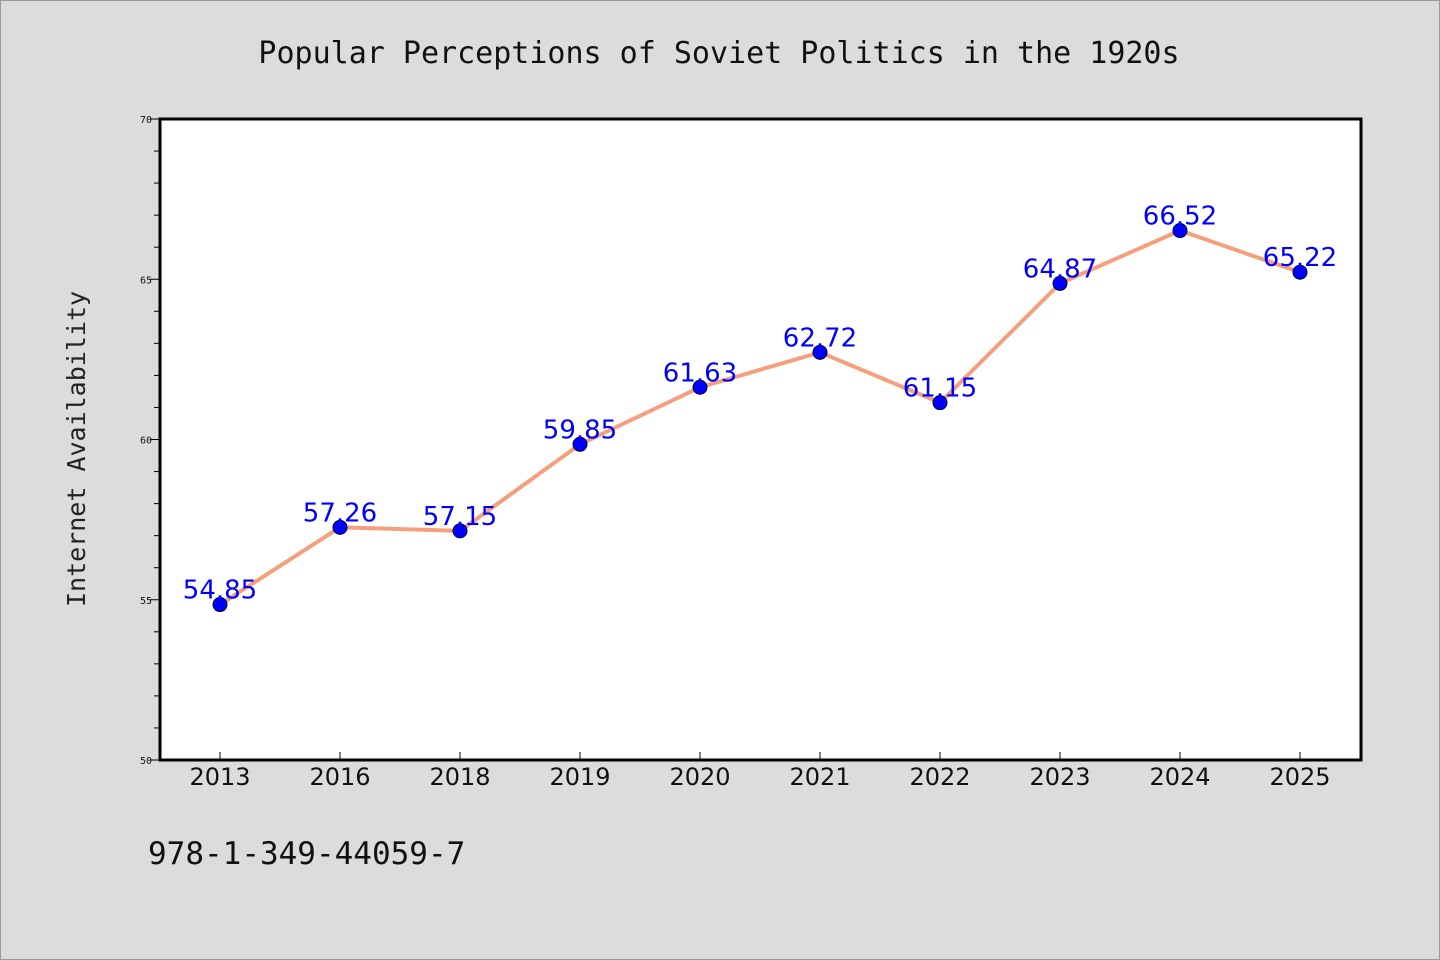 This screenshot has height=960, width=1440. I want to click on y-tick-label: 55, so click(146, 601).